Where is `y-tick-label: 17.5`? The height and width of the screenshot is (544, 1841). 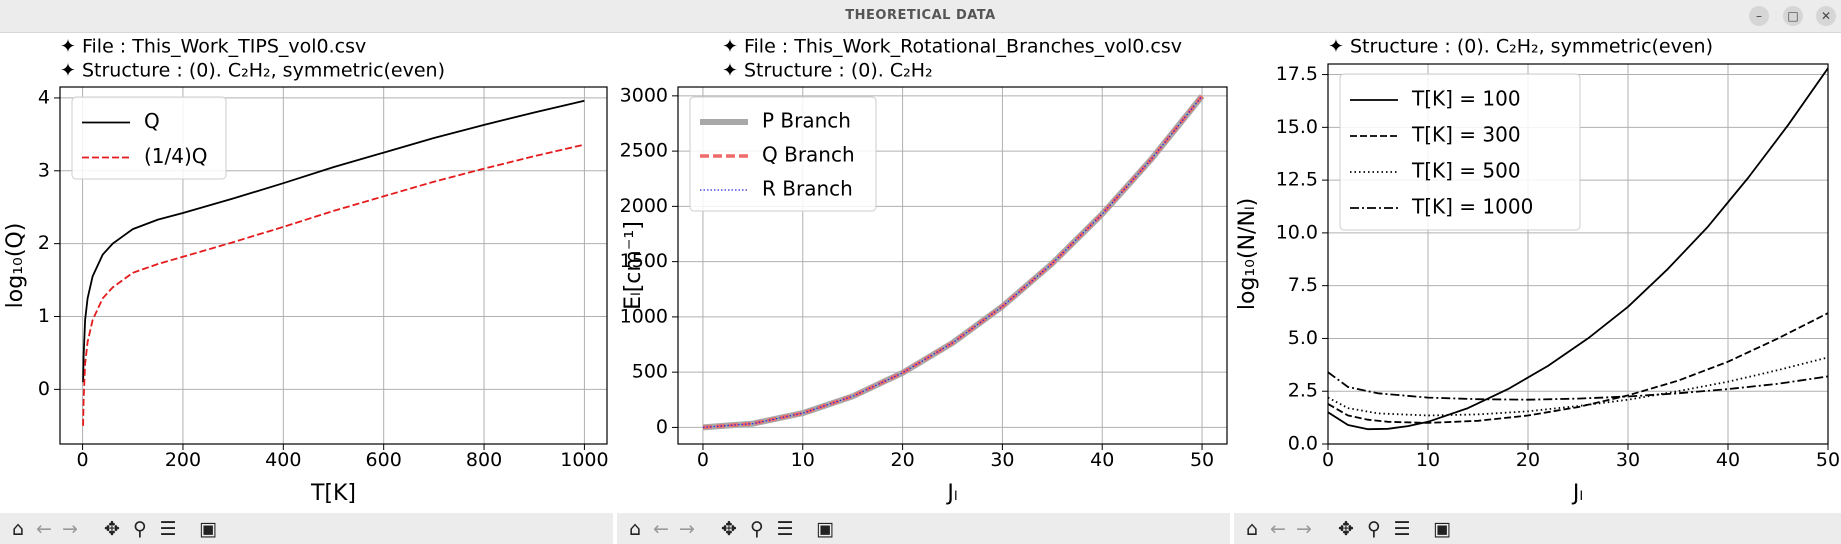 y-tick-label: 17.5 is located at coordinates (1297, 74).